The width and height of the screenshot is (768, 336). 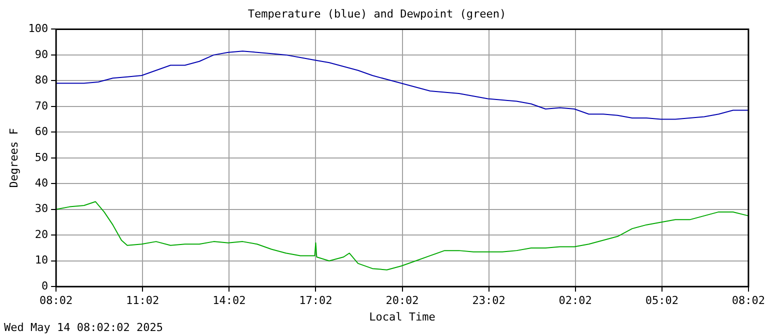 I want to click on y-tick-label: 40, so click(x=41, y=183).